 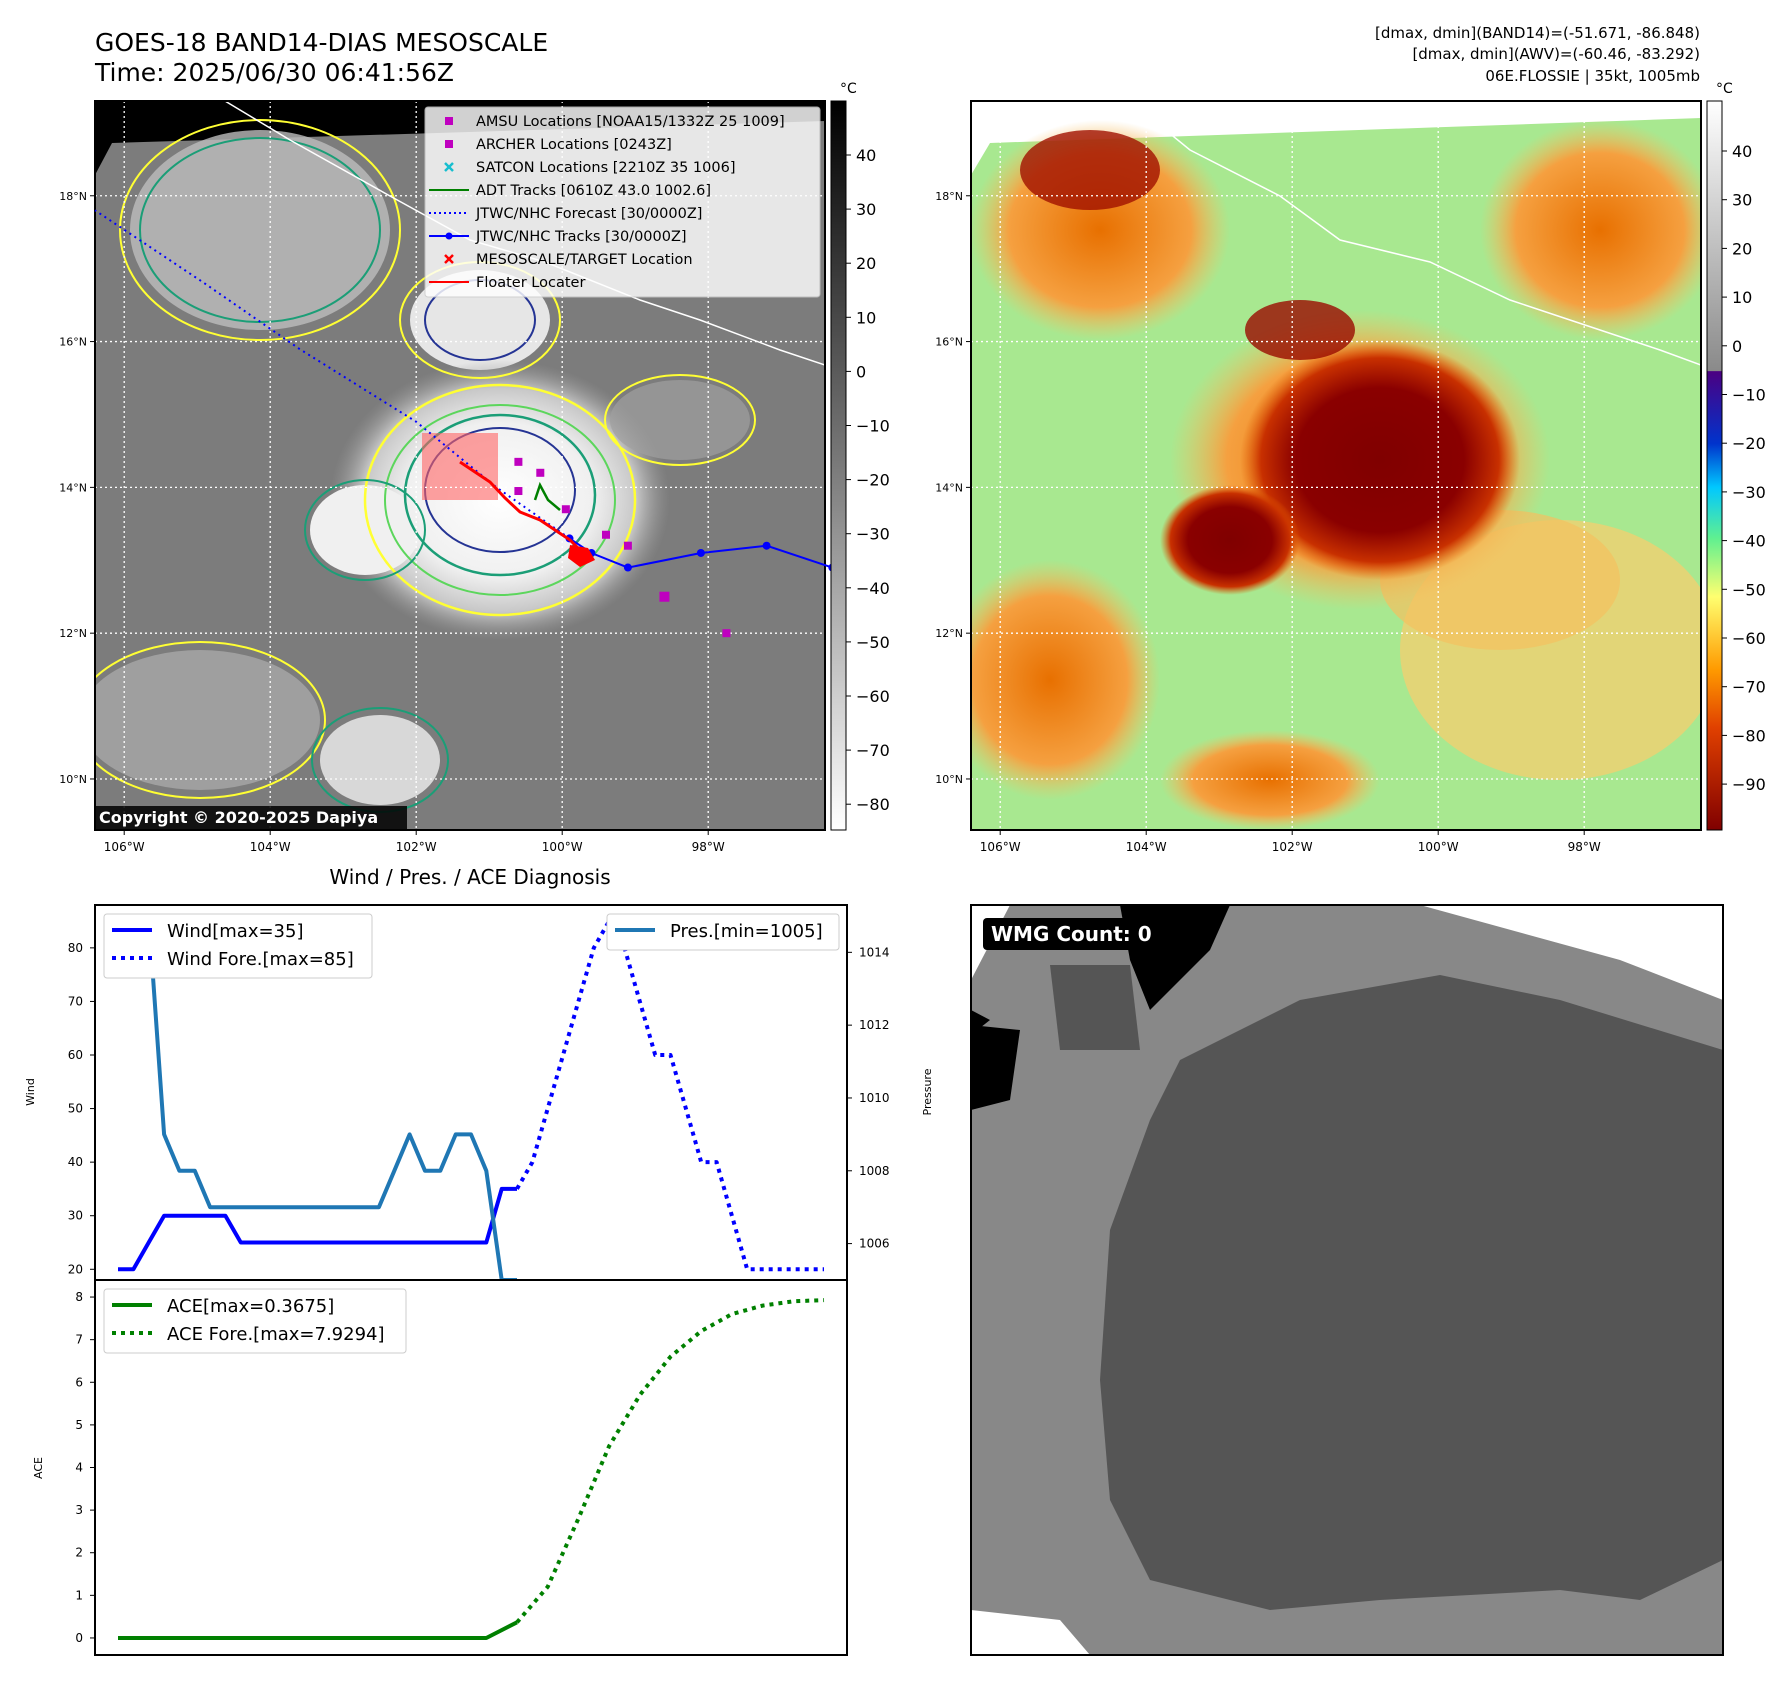 What do you see at coordinates (746, 931) in the screenshot?
I see `legend-label: Pres.[min=1005]` at bounding box center [746, 931].